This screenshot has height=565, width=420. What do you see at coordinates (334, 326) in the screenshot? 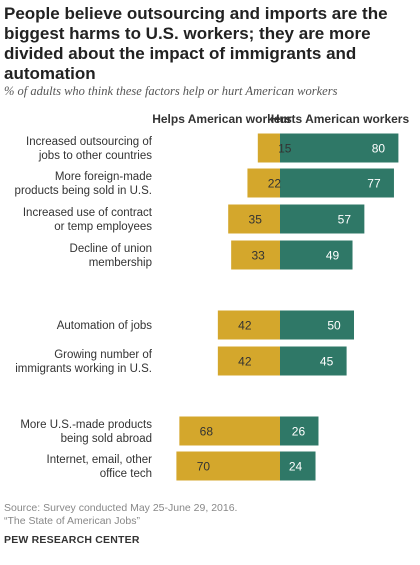
I see `value-label-hurts: 50` at bounding box center [334, 326].